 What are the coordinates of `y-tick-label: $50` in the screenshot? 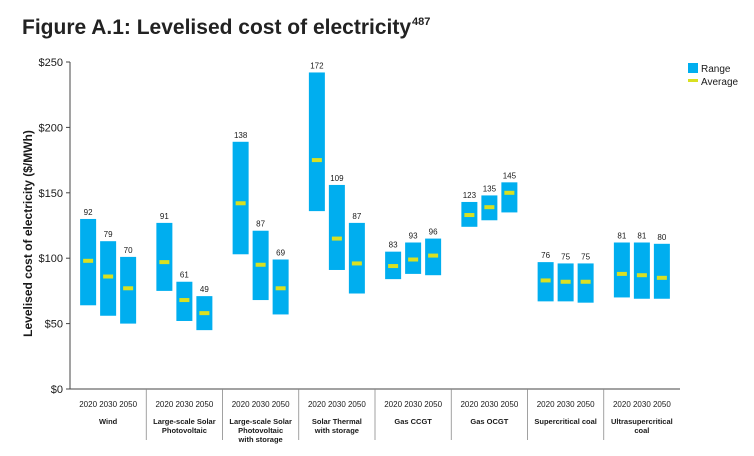 It's located at (54, 325).